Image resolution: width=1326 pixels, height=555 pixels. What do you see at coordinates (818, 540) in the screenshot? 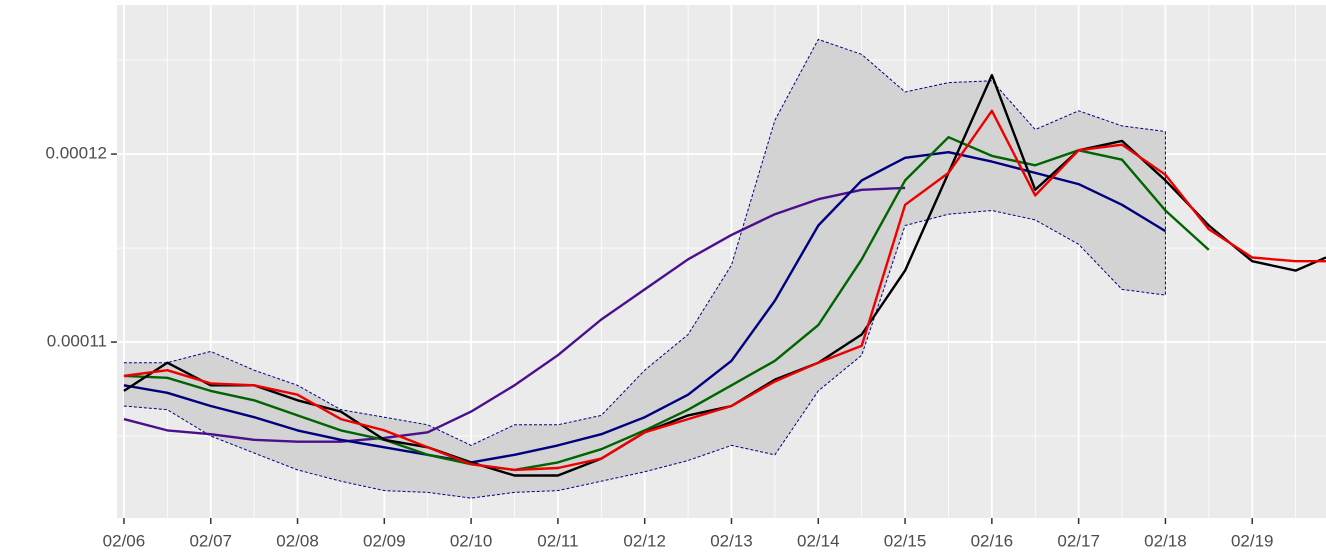
I see `x-tick-label: 02/14` at bounding box center [818, 540].